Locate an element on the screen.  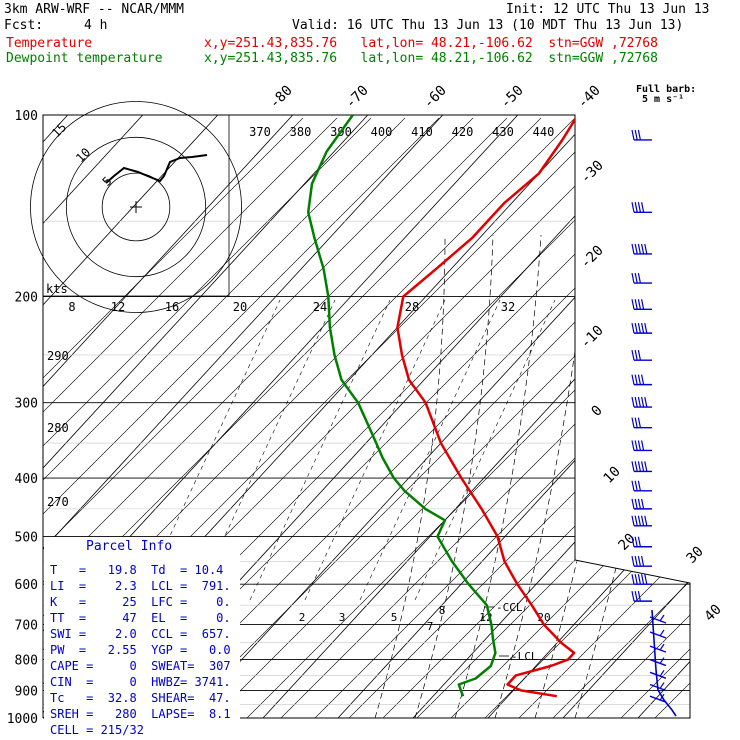
hodograph-ring is located at coordinates (136, 207).